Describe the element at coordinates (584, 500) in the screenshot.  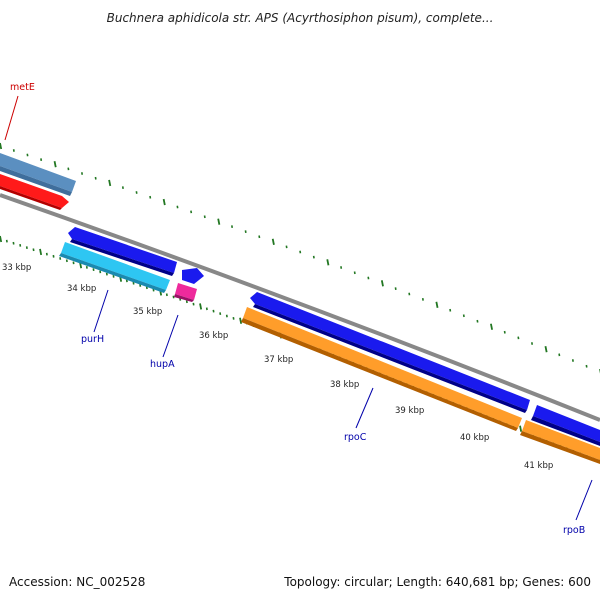
I see `rpob-leader` at that location.